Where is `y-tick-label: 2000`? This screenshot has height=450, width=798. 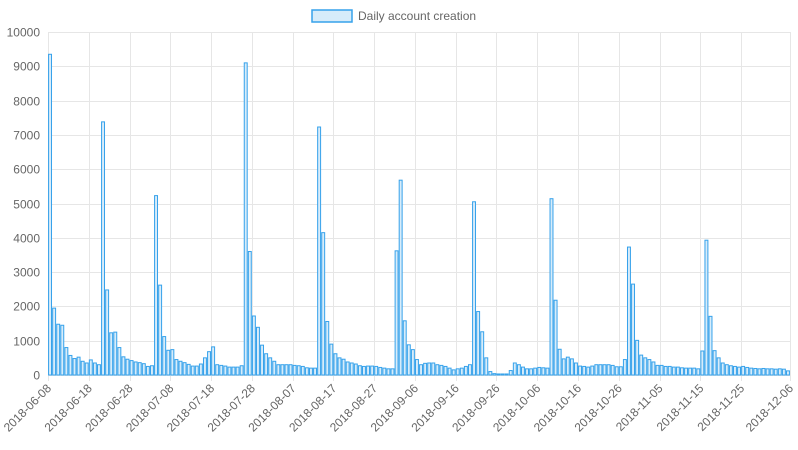
y-tick-label: 2000 is located at coordinates (26, 307).